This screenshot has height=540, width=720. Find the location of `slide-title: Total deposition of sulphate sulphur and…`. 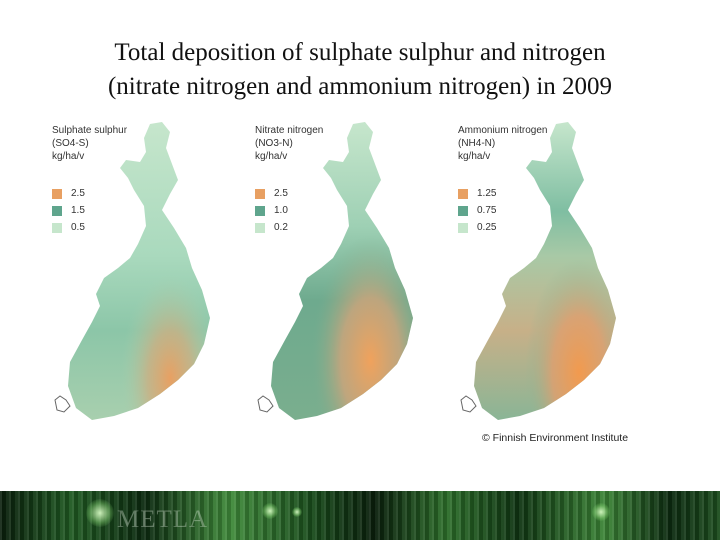

slide-title: Total deposition of sulphate sulphur and… is located at coordinates (360, 70).